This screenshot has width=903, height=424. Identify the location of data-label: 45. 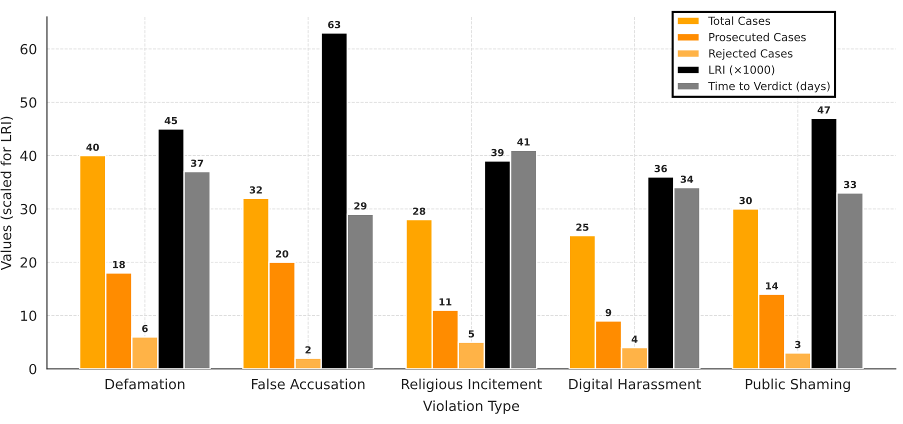
(171, 120).